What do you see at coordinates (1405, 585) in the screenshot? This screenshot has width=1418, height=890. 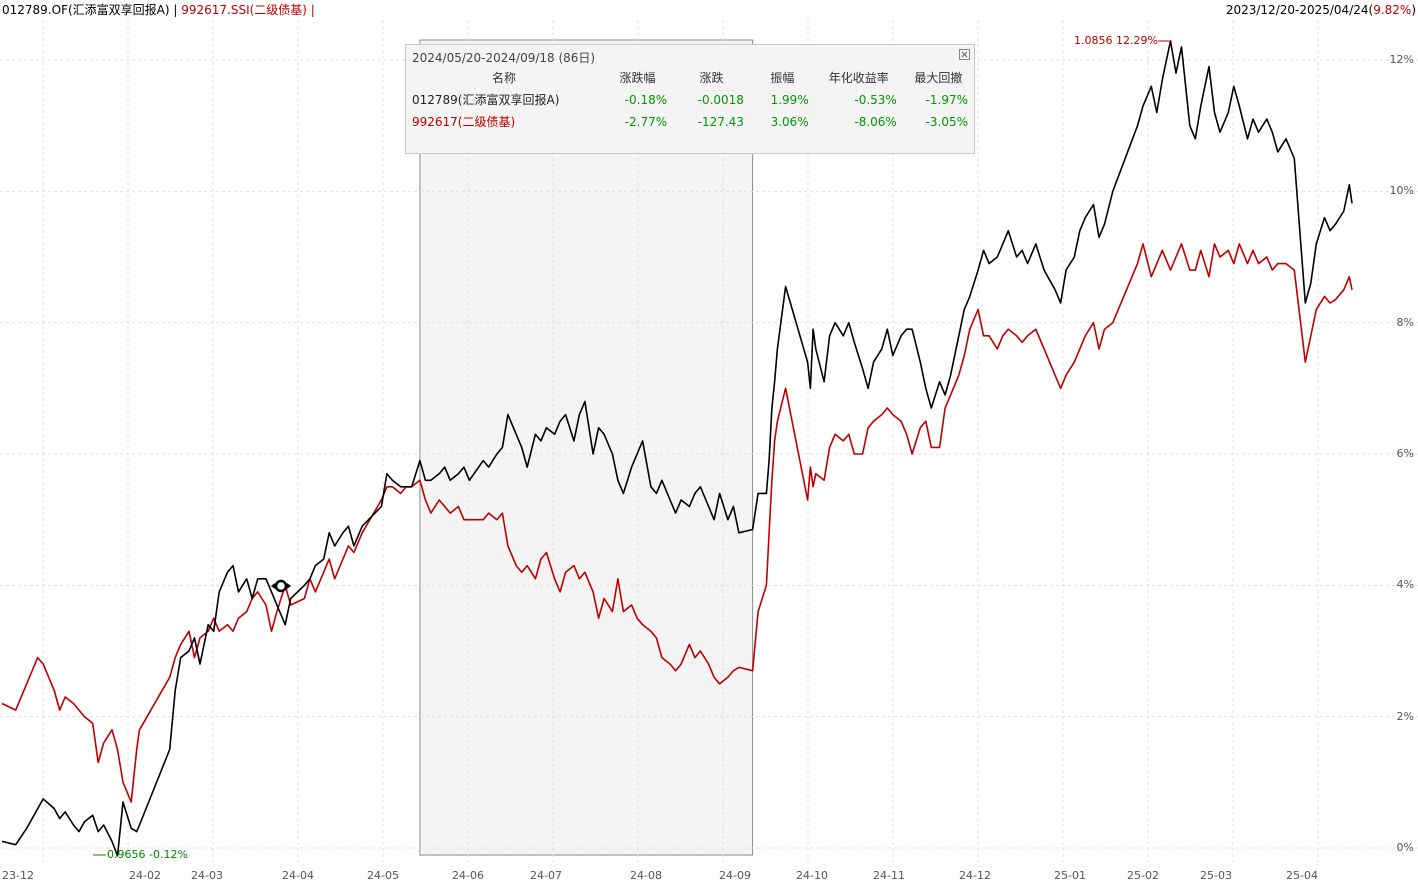 I see `y-tick-label: 4%` at bounding box center [1405, 585].